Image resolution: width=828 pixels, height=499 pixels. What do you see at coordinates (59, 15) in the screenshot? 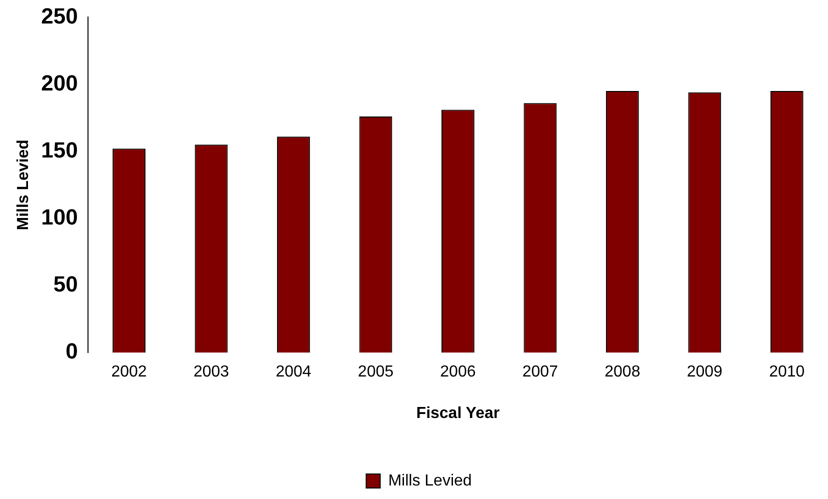
I see `y-tick-label: 250` at bounding box center [59, 15].